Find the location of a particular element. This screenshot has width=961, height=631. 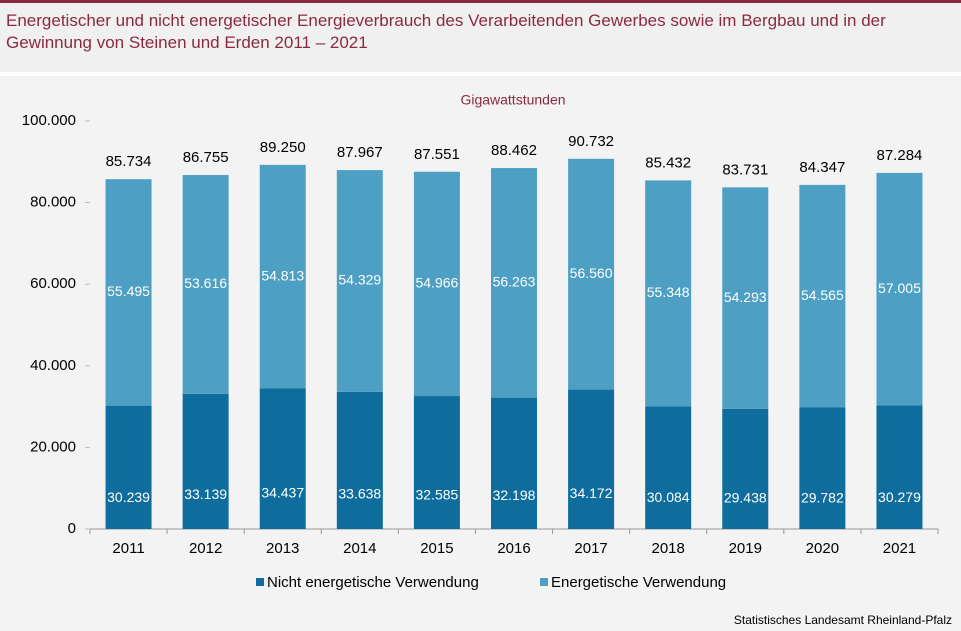

x-tick-label: 2014 is located at coordinates (359, 548).